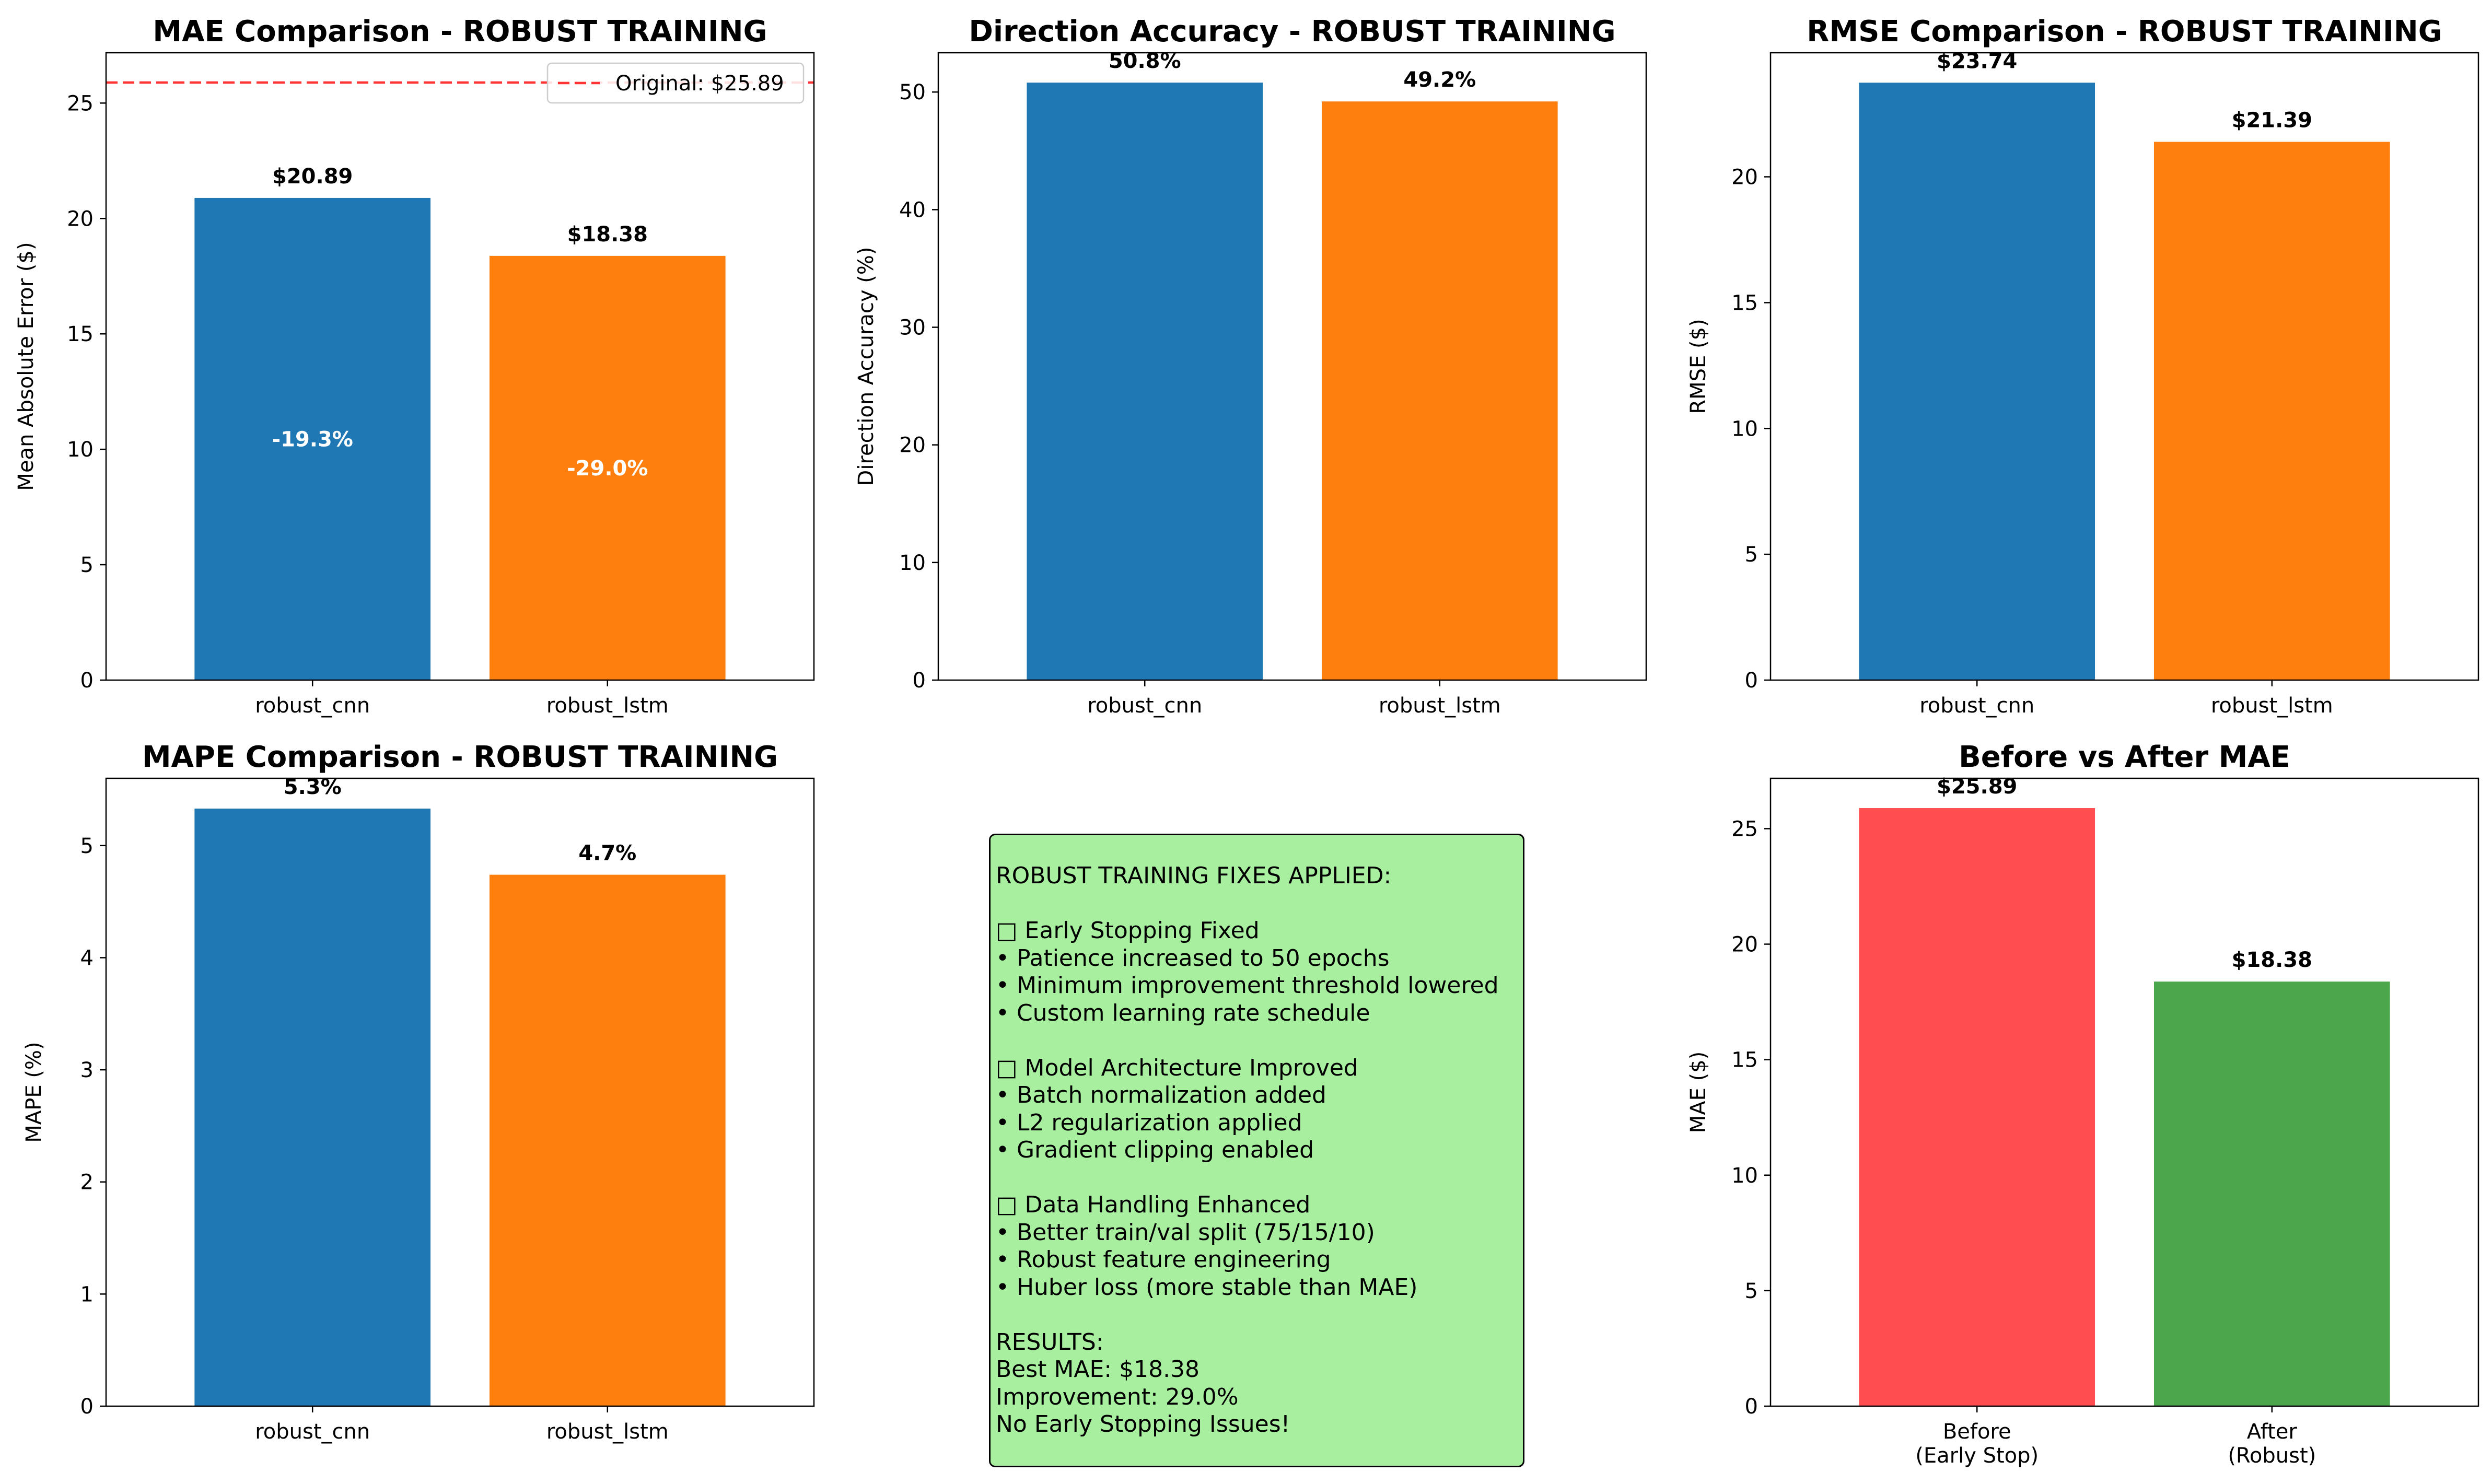 The height and width of the screenshot is (1484, 2492). I want to click on info-line: • Custom learning rate schedule, so click(1183, 1013).